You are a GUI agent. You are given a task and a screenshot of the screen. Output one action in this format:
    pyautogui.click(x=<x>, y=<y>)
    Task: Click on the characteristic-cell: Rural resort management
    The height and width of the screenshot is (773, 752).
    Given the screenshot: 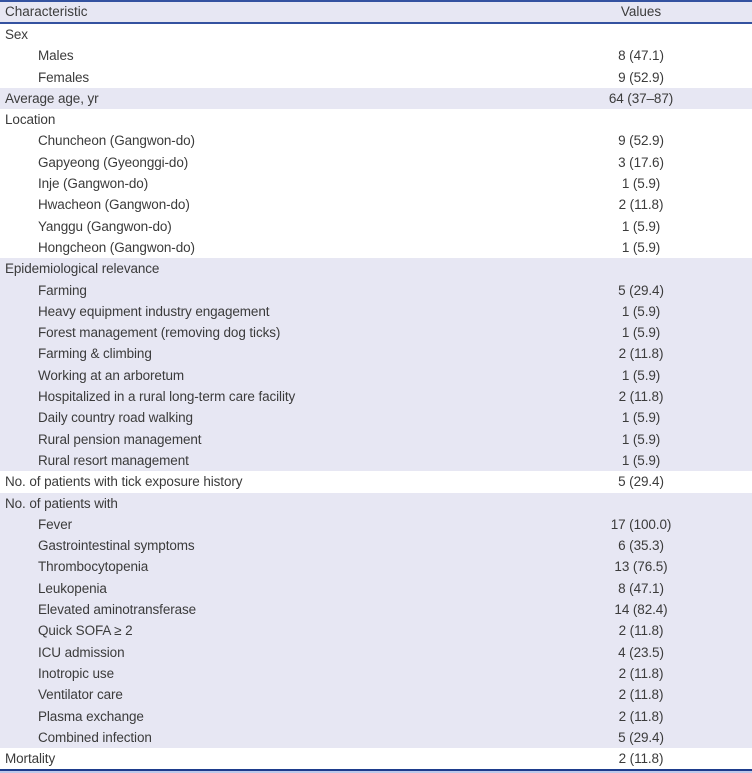 What is the action you would take?
    pyautogui.click(x=113, y=460)
    